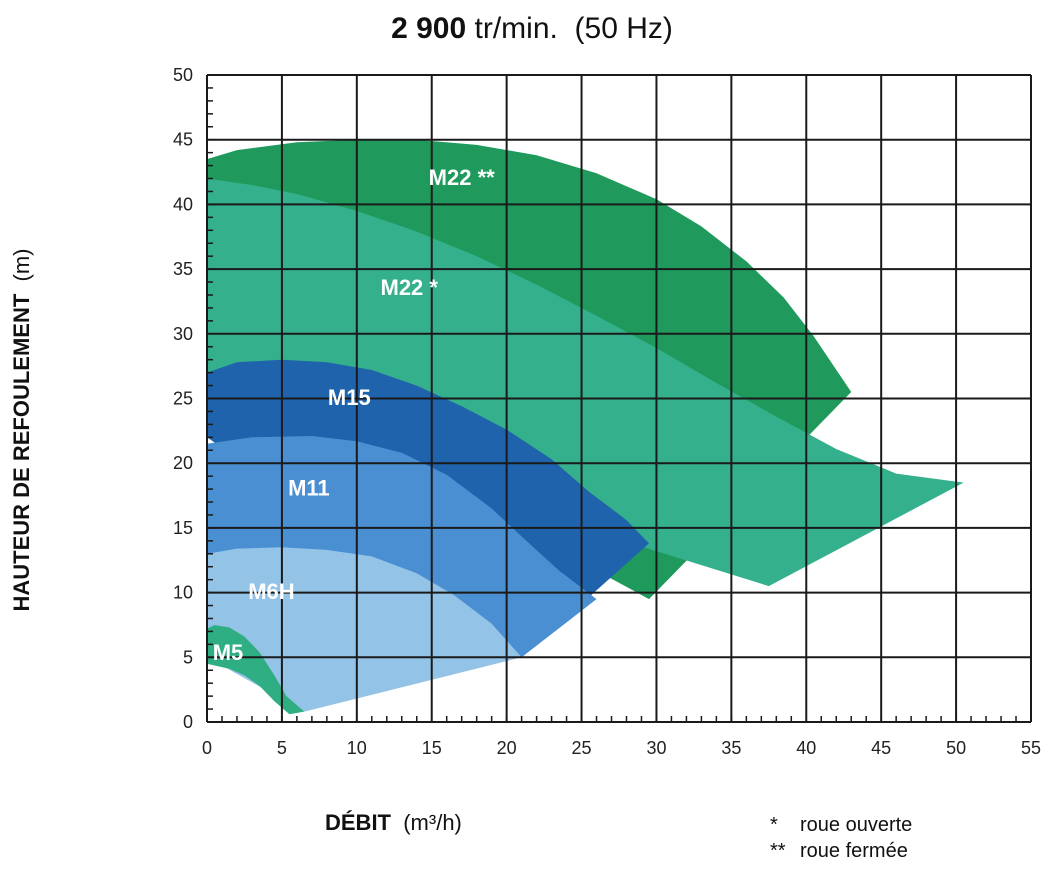 This screenshot has height=873, width=1064. Describe the element at coordinates (516, 28) in the screenshot. I see `speed-unit: tr/min.` at that location.